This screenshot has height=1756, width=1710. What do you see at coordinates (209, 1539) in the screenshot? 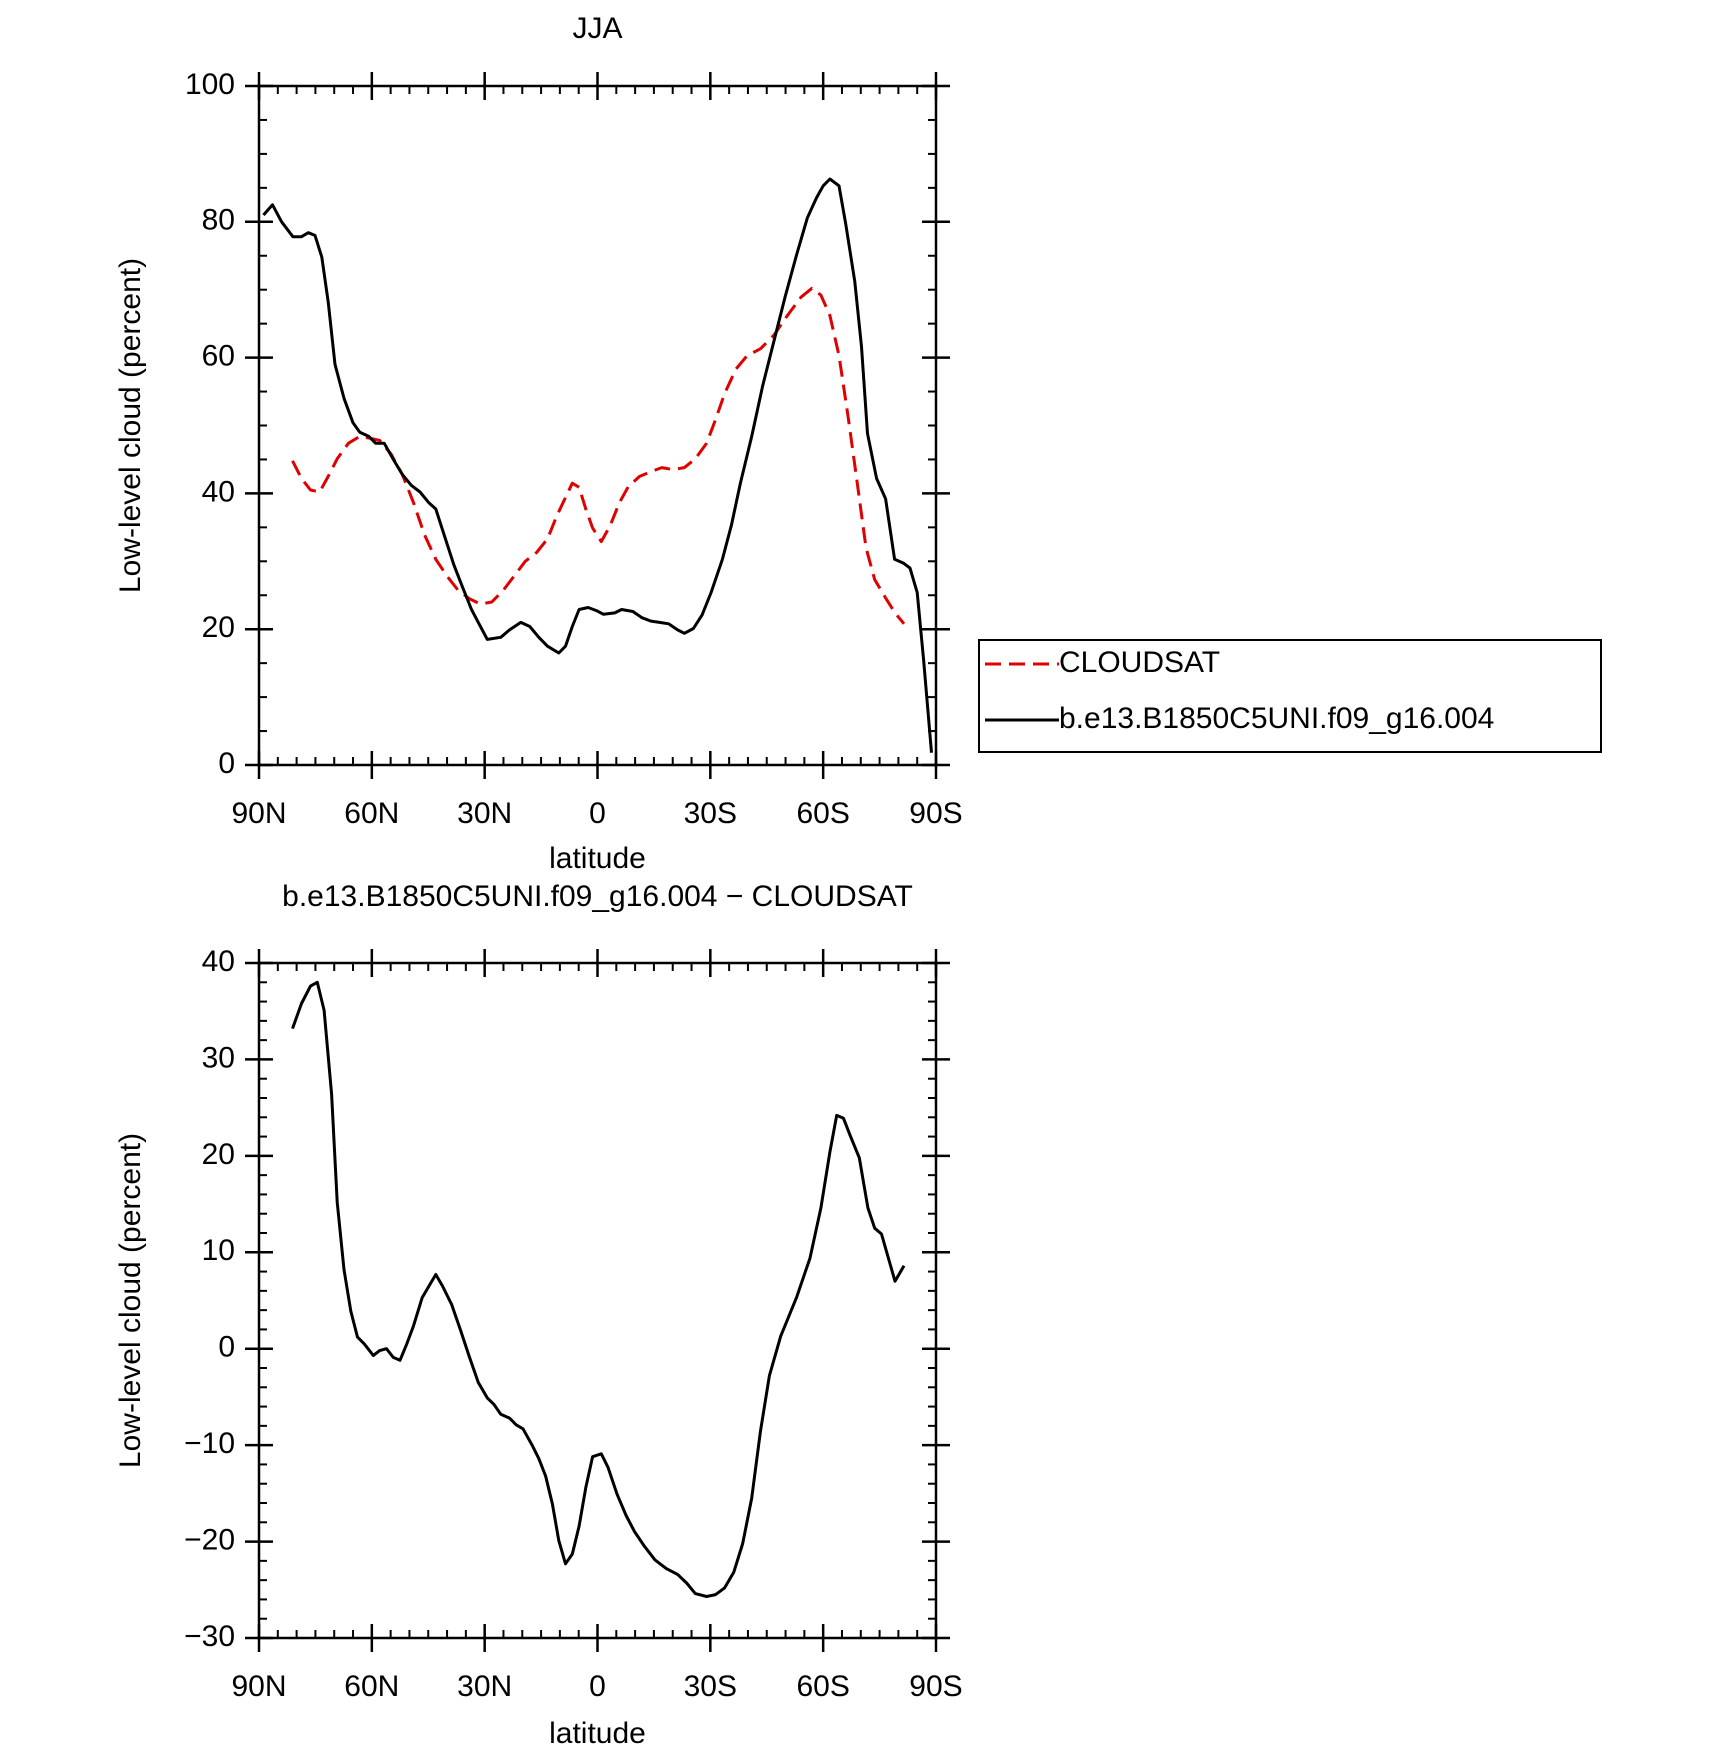
I see `y-tick-label: −20` at bounding box center [209, 1539].